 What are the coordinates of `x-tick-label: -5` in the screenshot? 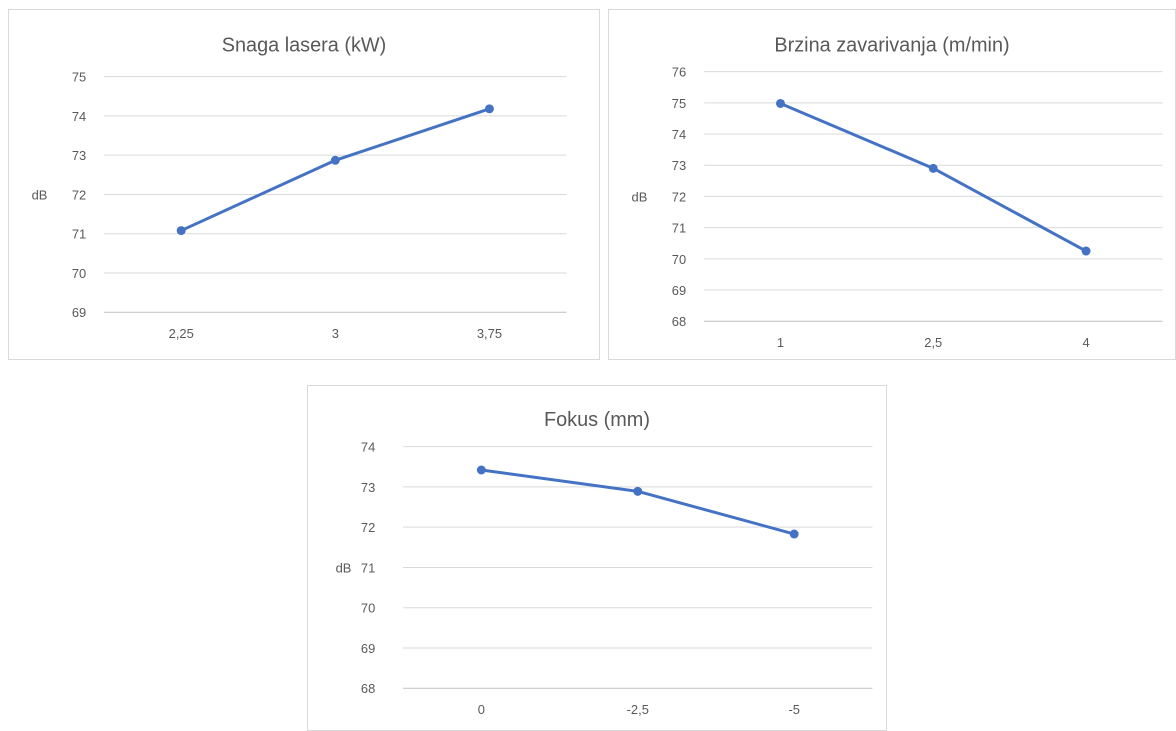 It's located at (793, 709).